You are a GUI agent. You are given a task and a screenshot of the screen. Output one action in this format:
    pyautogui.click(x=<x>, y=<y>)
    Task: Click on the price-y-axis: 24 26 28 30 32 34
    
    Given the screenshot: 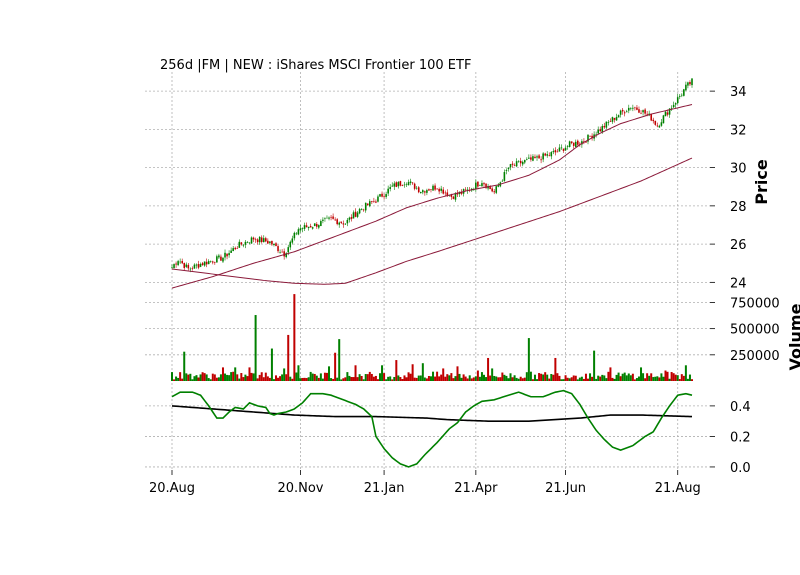 What is the action you would take?
    pyautogui.click(x=728, y=188)
    